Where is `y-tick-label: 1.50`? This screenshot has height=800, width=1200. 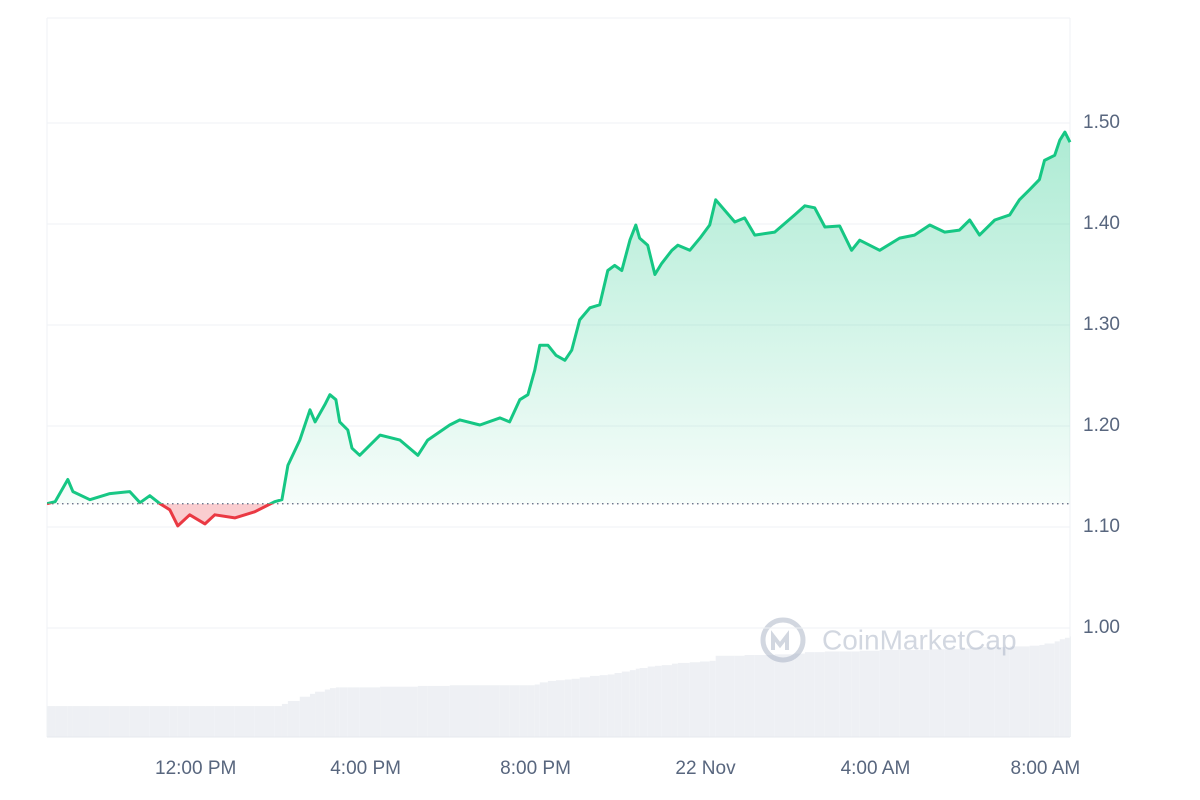 y-tick-label: 1.50 is located at coordinates (1101, 122).